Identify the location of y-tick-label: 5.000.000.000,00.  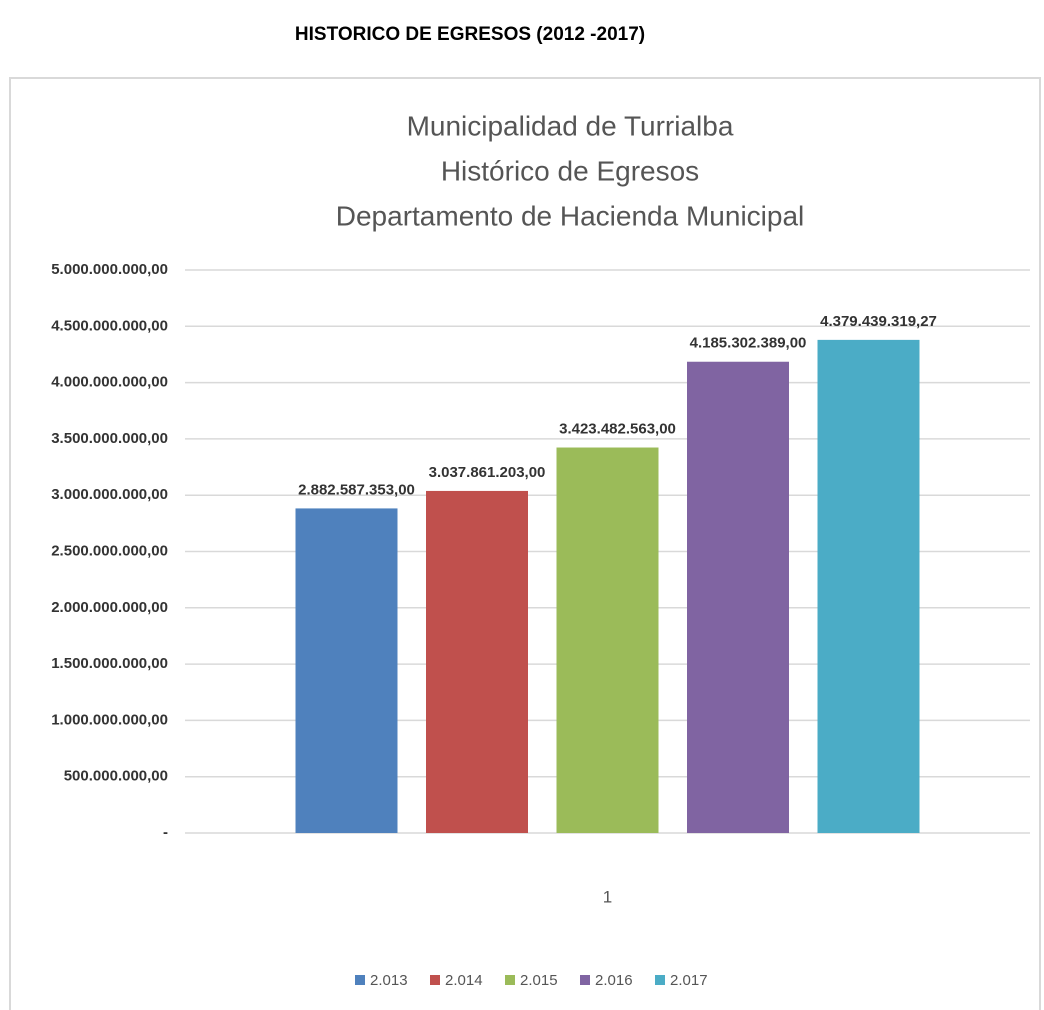
(109, 269).